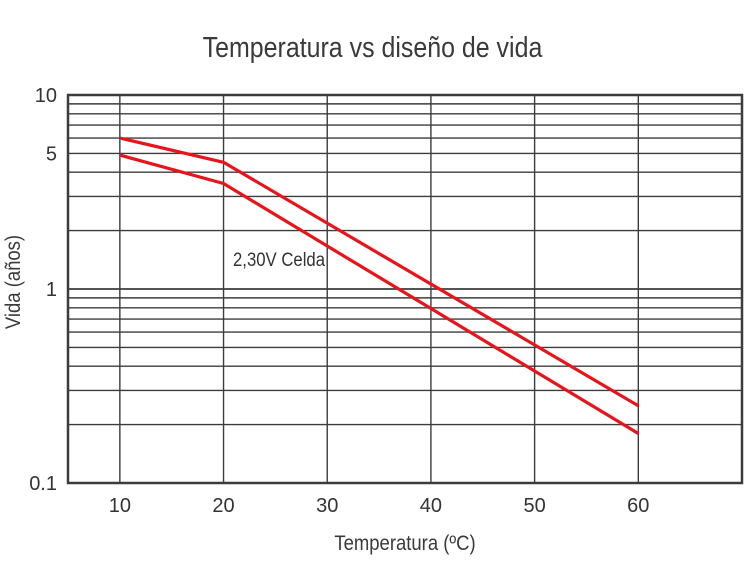 This screenshot has width=745, height=584. I want to click on x-tick-label: 40, so click(431, 506).